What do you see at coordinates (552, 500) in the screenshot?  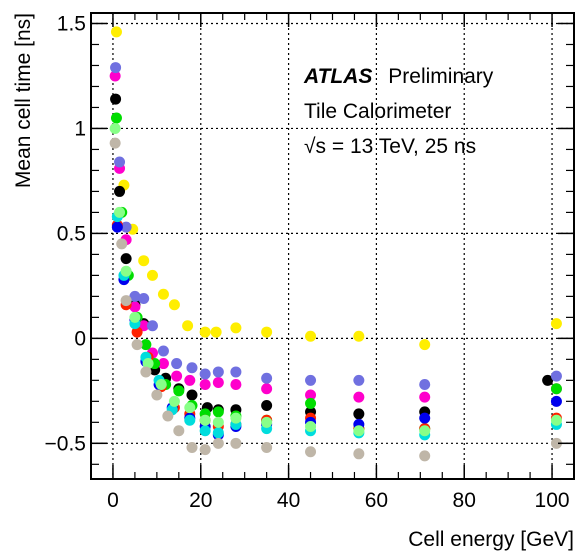 I see `x-tick-label: 100` at bounding box center [552, 500].